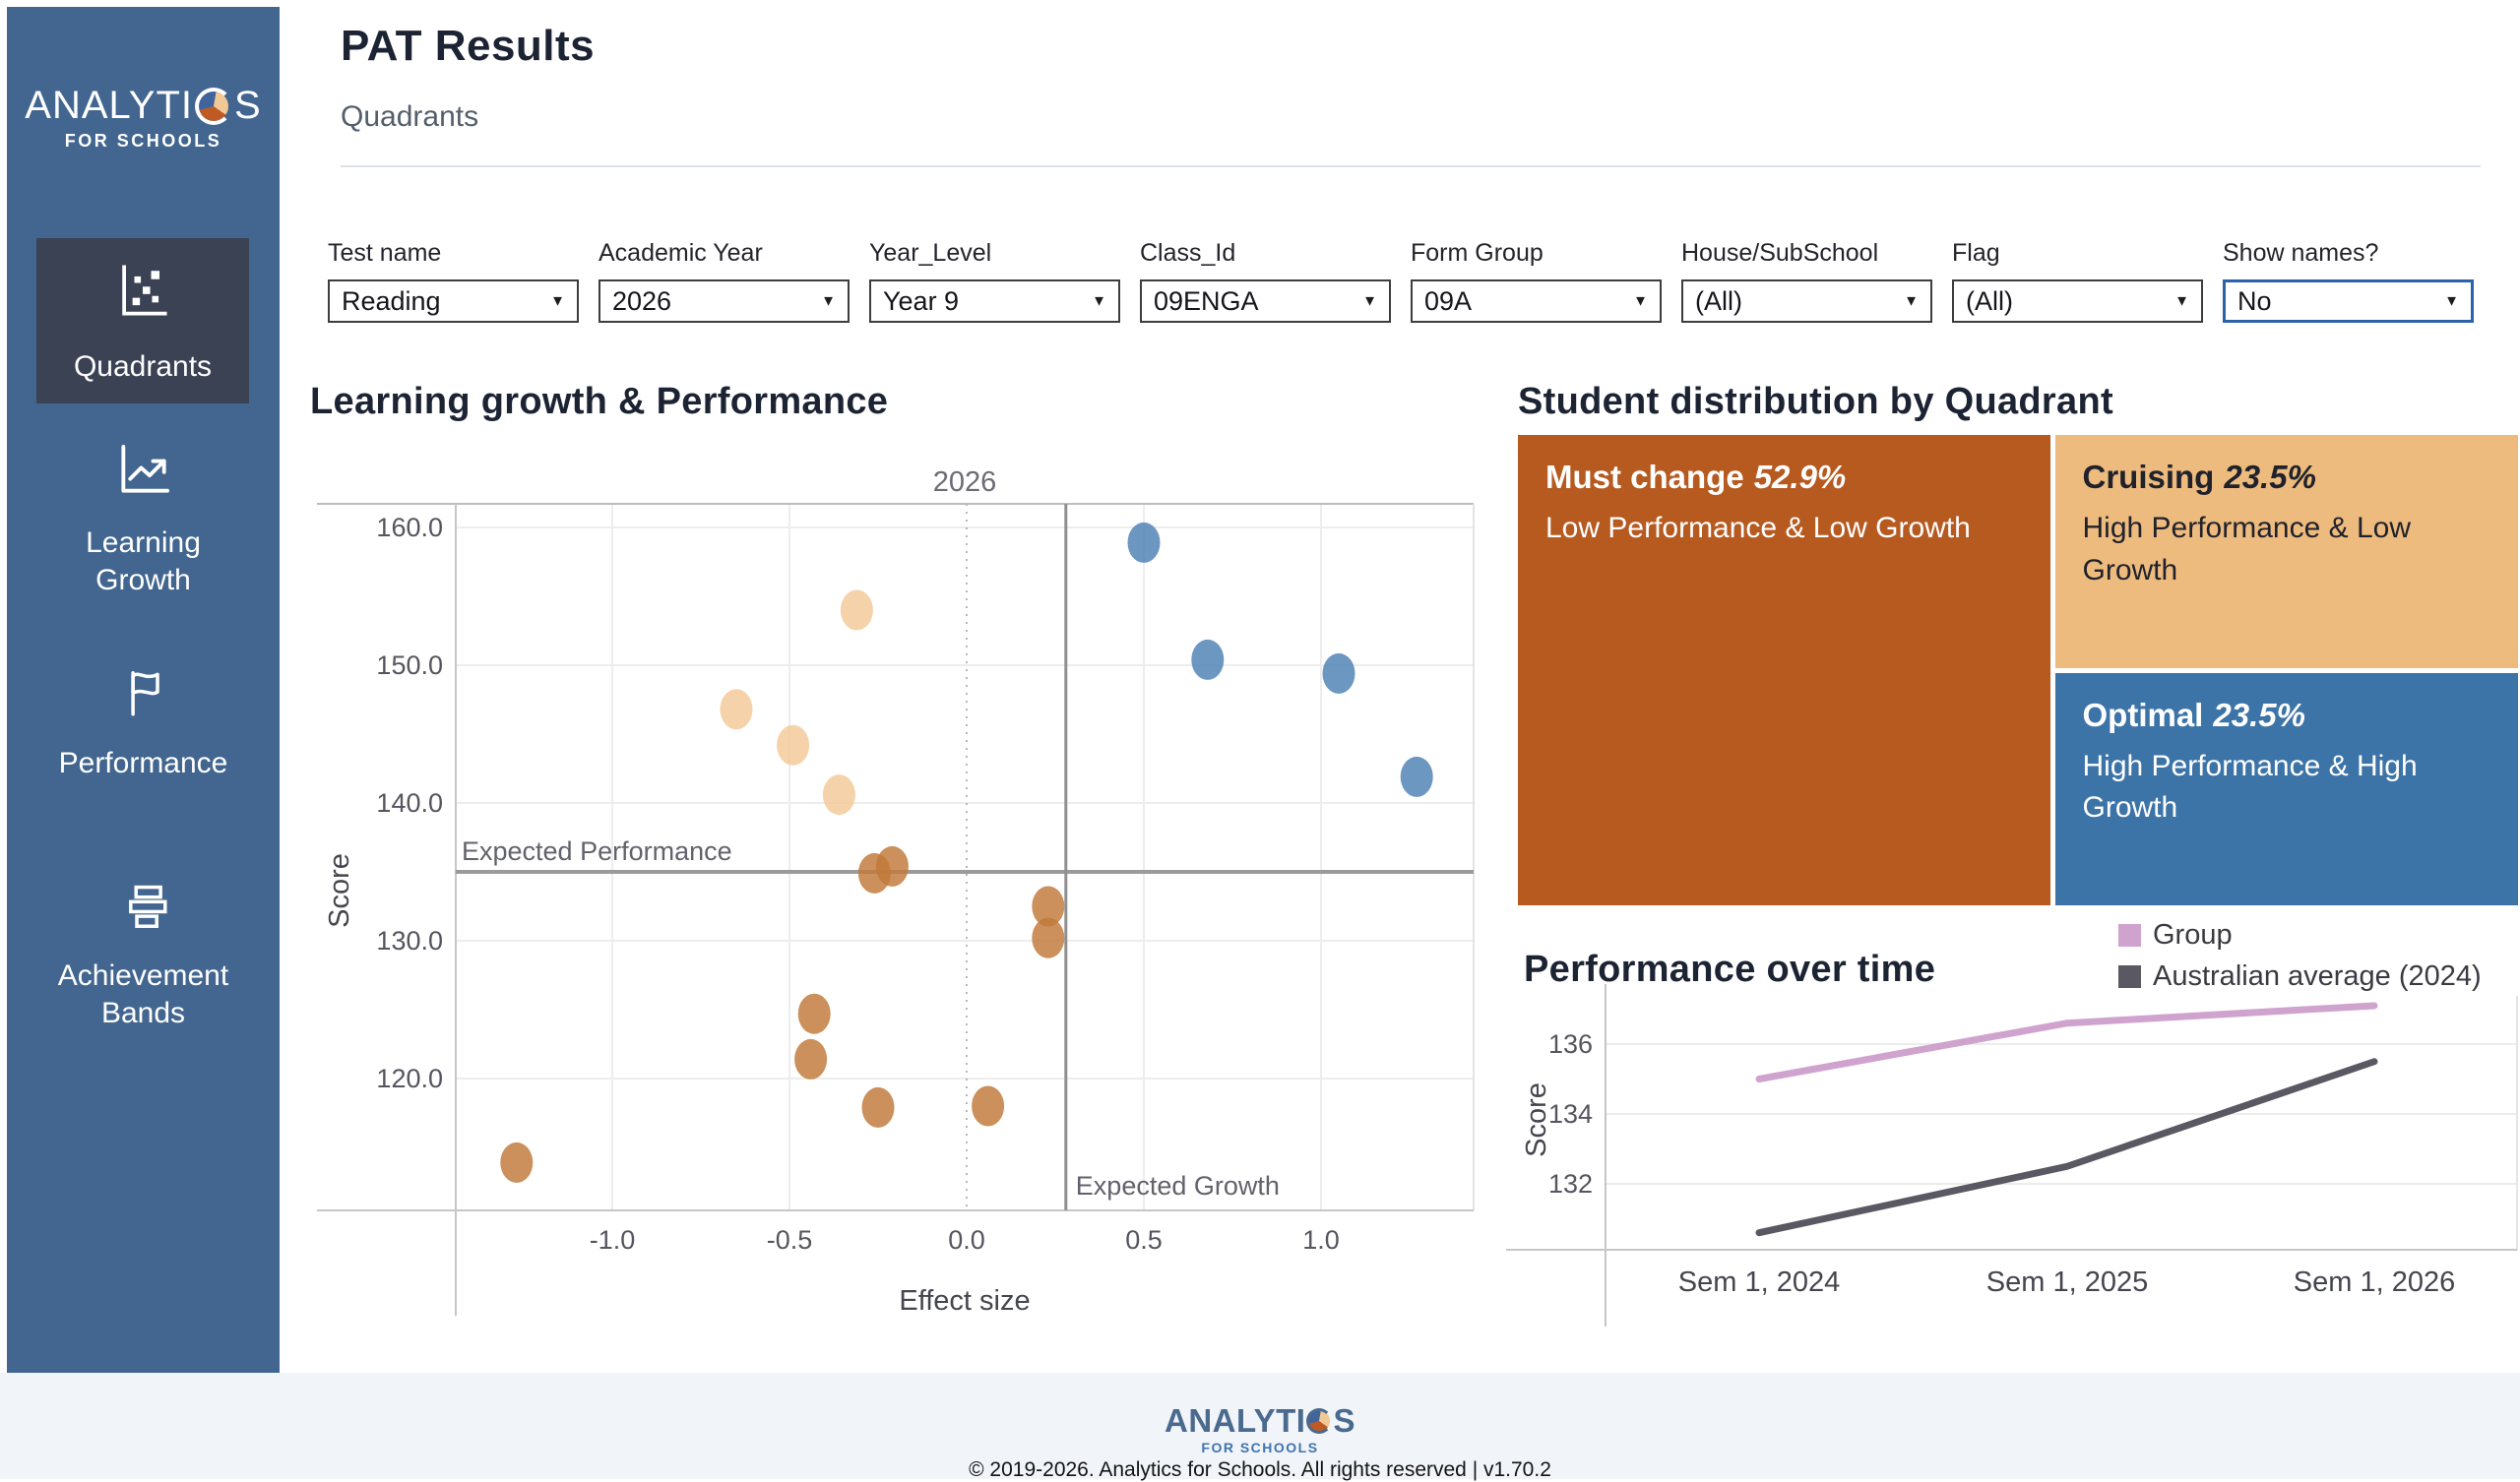 The width and height of the screenshot is (2520, 1482). What do you see at coordinates (1260, 1447) in the screenshot?
I see `footer-logo-subtitle: FOR SCHOOLS` at bounding box center [1260, 1447].